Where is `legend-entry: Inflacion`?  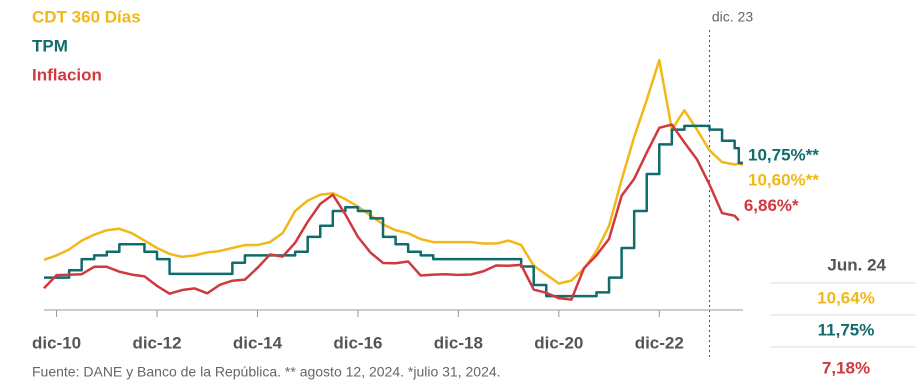 legend-entry: Inflacion is located at coordinates (67, 74).